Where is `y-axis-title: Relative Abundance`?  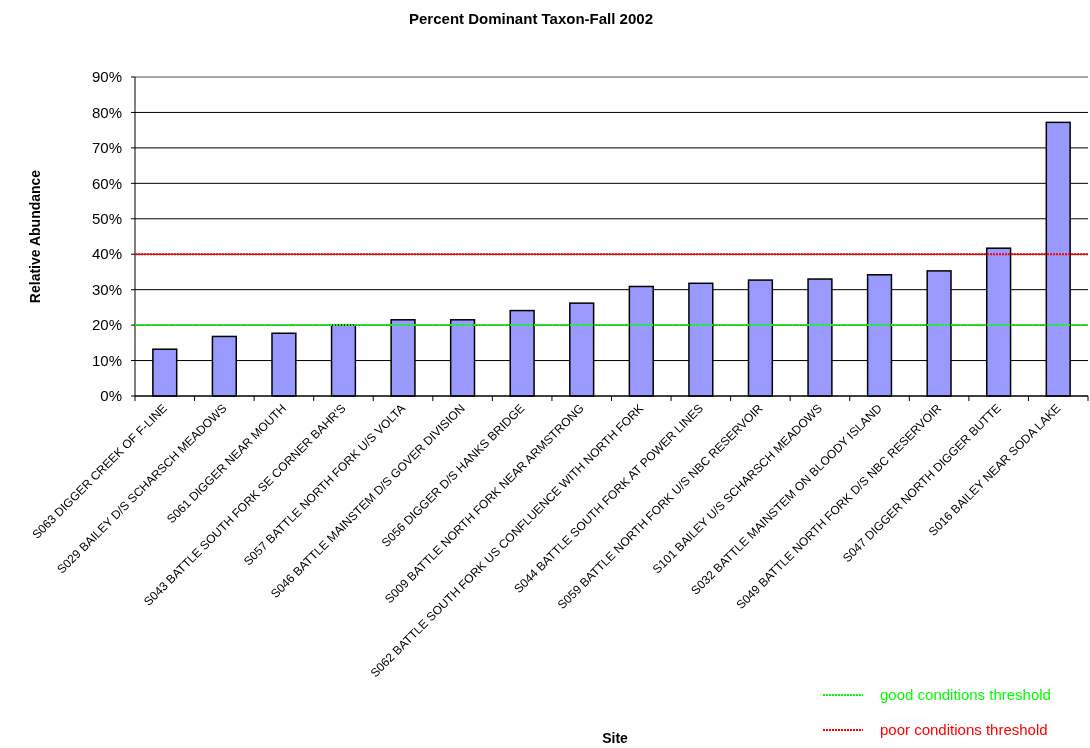 y-axis-title: Relative Abundance is located at coordinates (35, 236).